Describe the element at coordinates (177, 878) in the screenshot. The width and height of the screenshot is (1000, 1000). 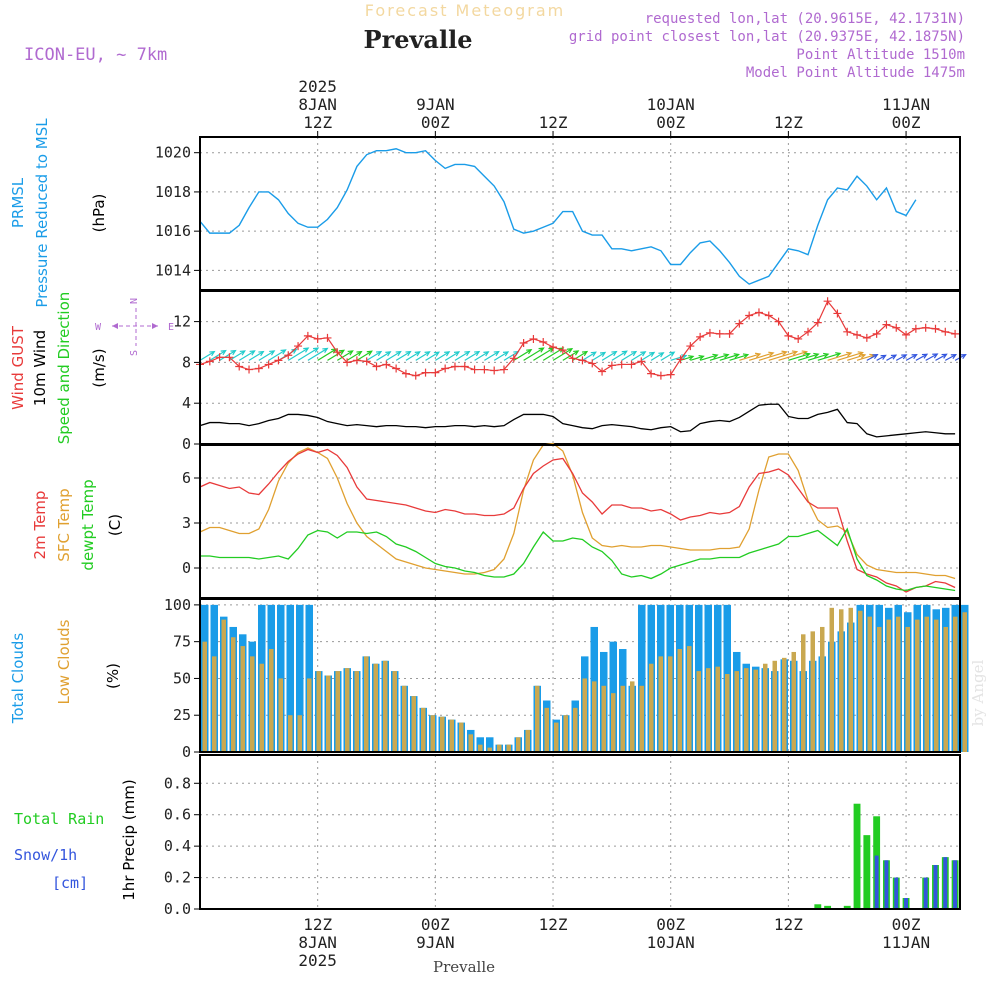
I see `ytick-label-precipitation: 0.2` at that location.